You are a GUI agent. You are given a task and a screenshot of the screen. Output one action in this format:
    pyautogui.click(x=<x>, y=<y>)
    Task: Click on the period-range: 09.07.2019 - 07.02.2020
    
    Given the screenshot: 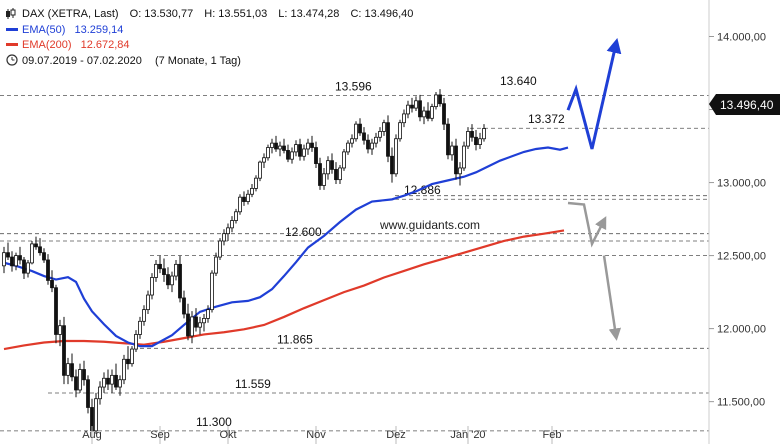 What is the action you would take?
    pyautogui.click(x=82, y=61)
    